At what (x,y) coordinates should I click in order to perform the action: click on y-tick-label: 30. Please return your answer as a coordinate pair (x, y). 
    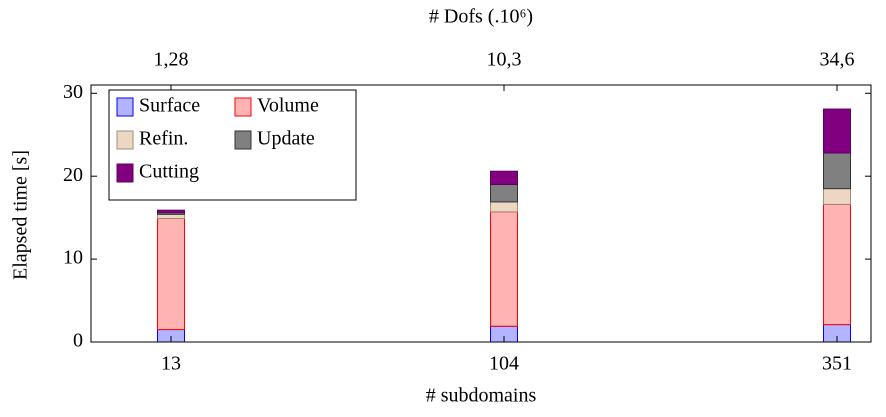
    Looking at the image, I should click on (73, 92).